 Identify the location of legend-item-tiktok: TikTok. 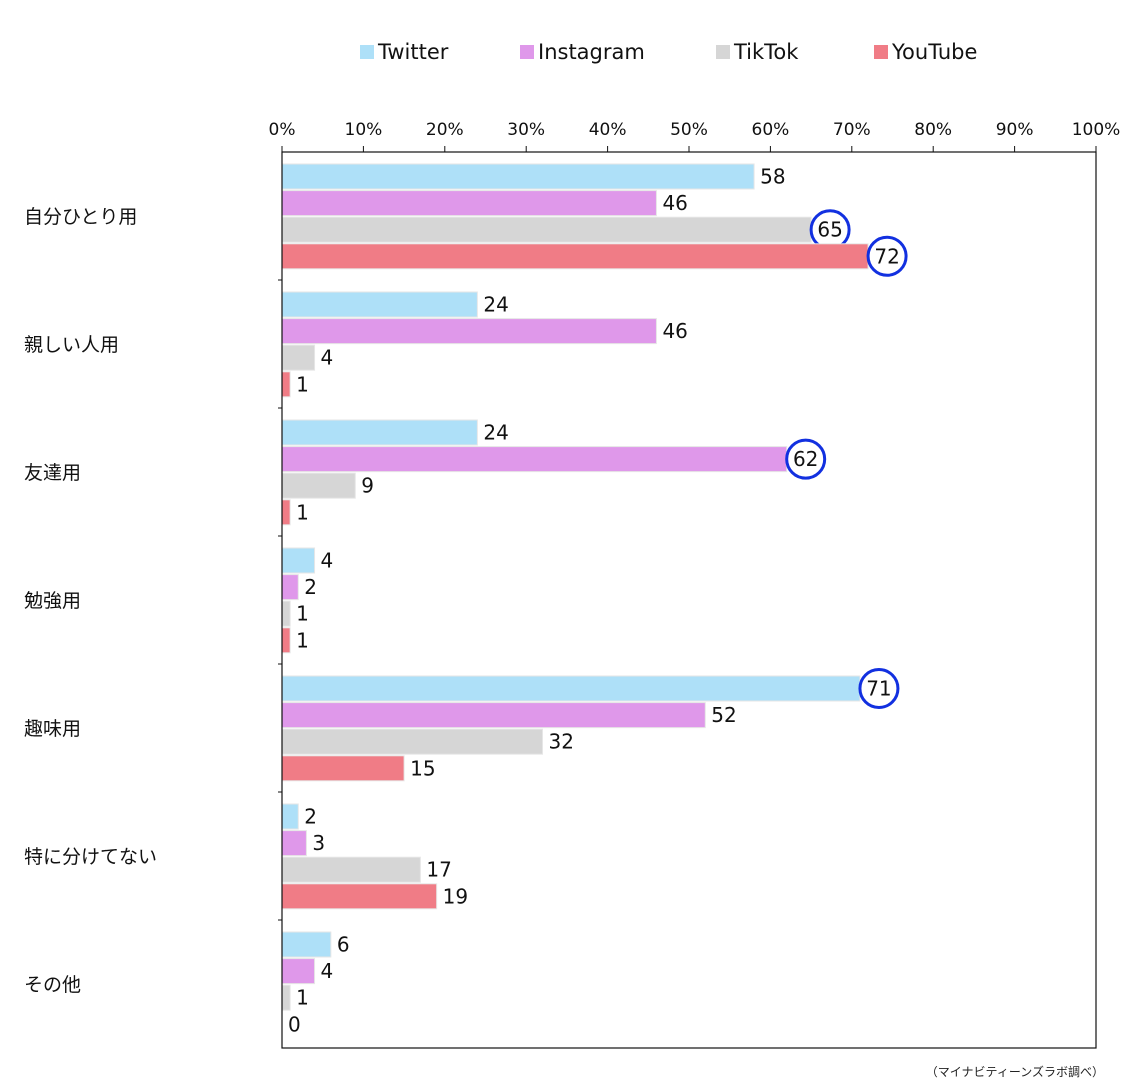
(795, 52).